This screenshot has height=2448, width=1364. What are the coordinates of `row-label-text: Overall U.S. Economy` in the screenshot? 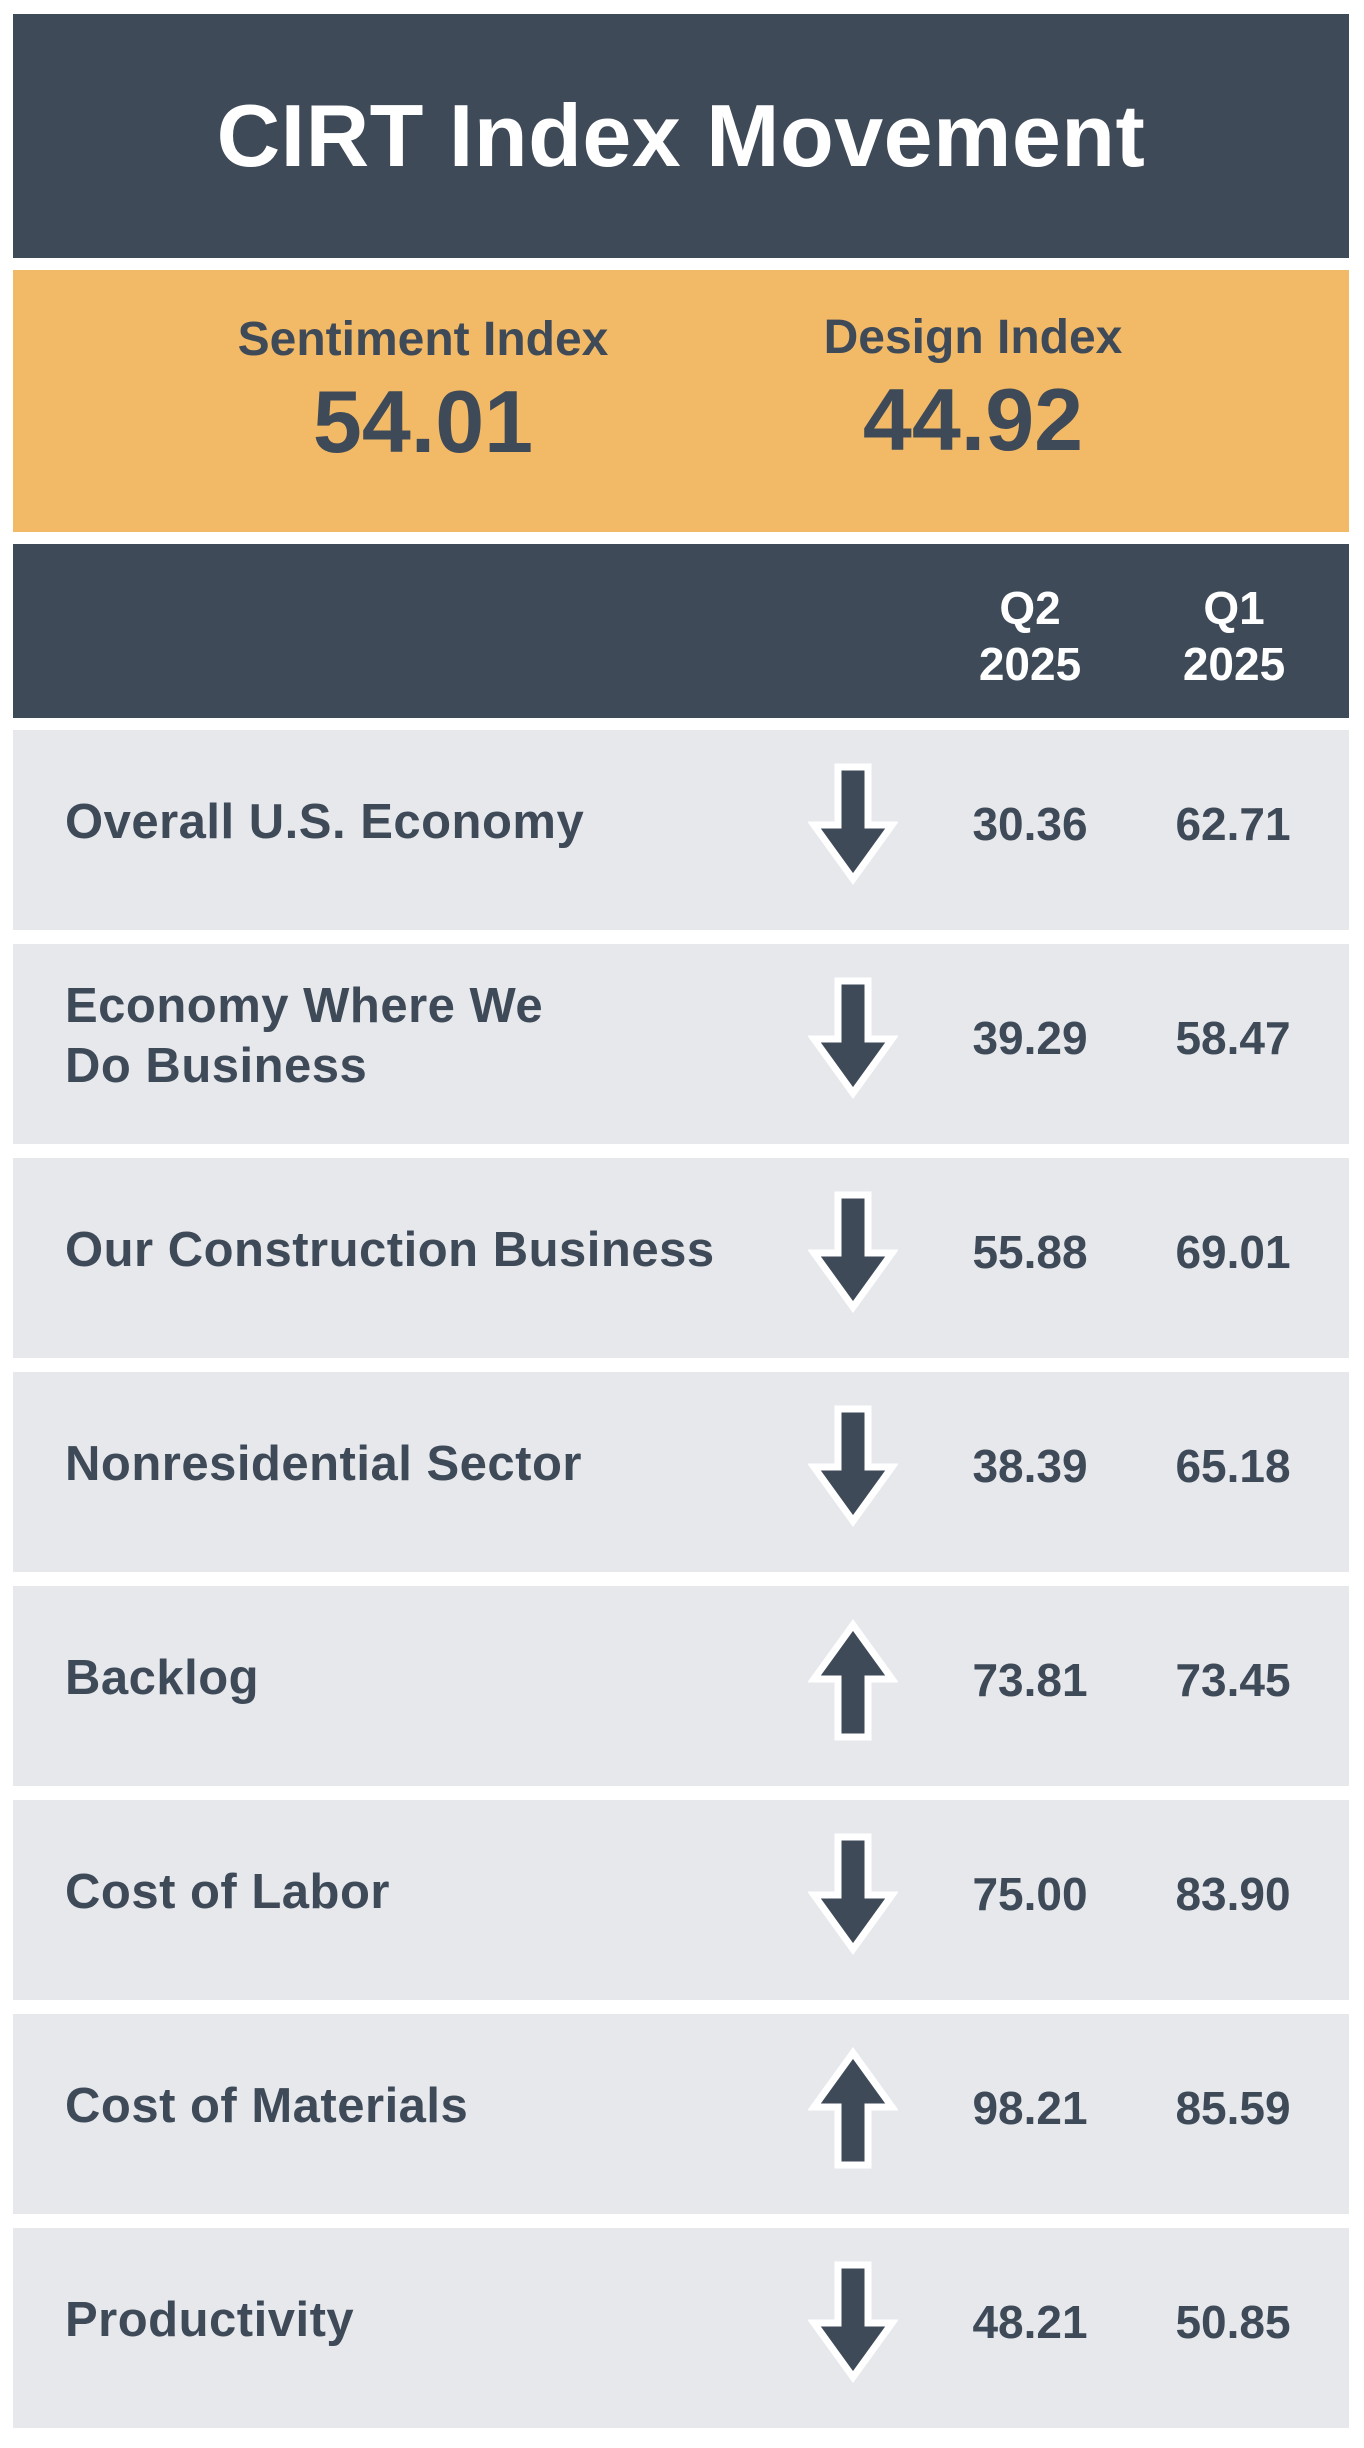 It's located at (325, 822).